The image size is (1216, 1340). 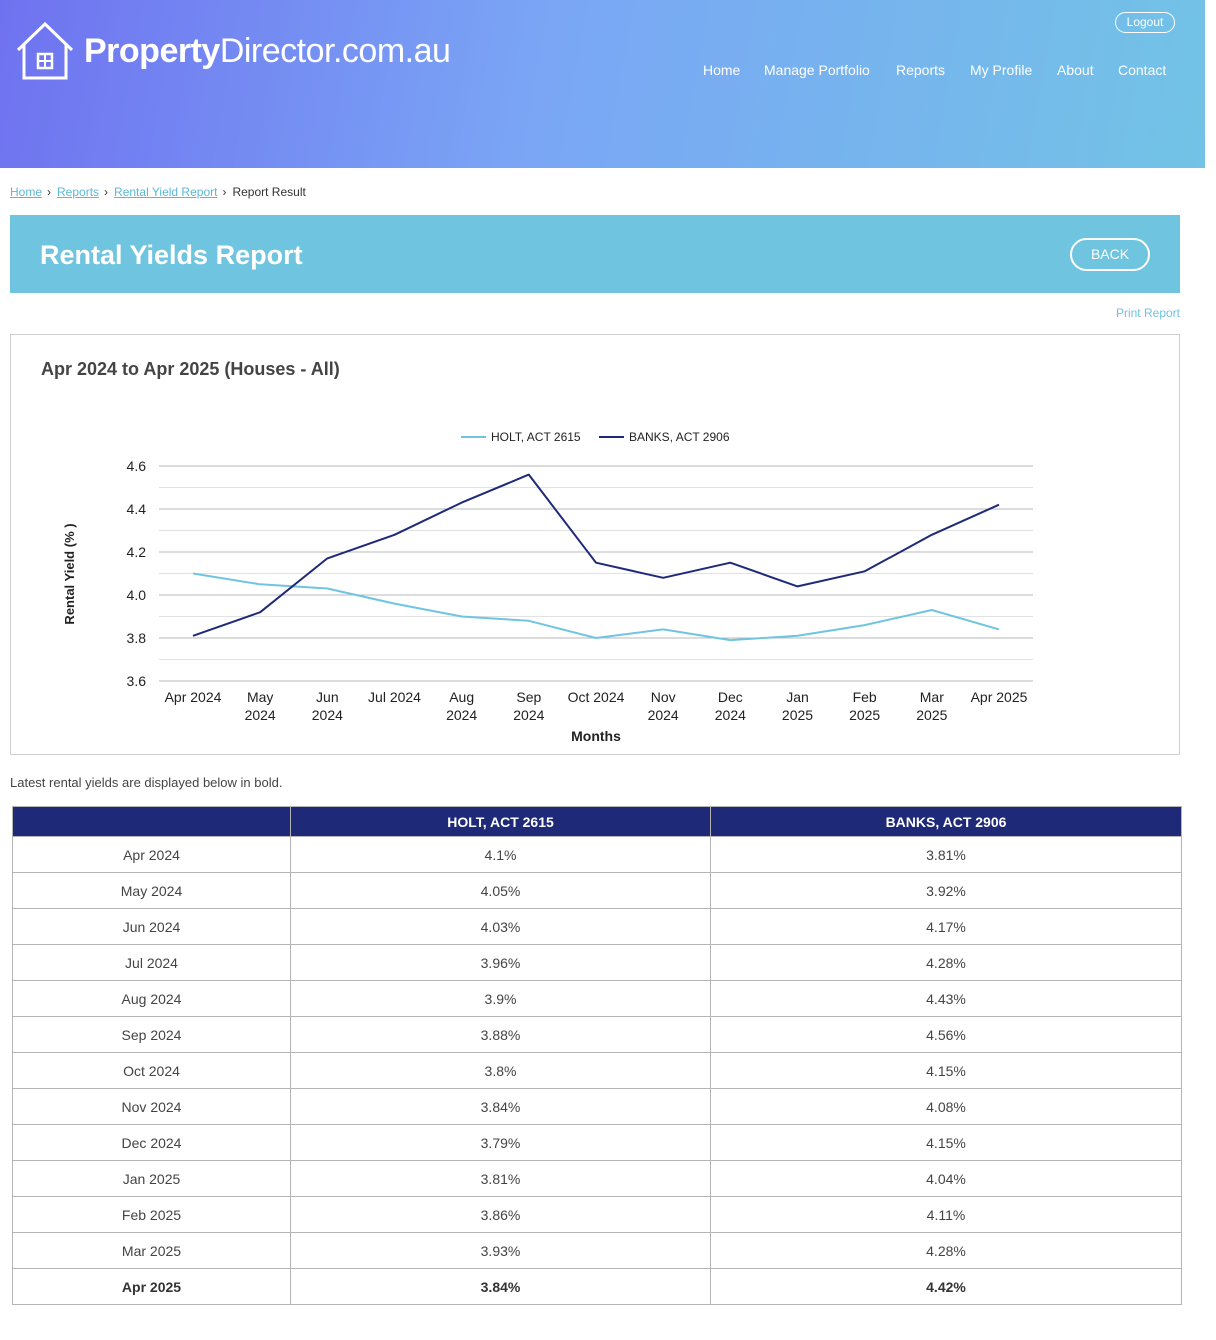 What do you see at coordinates (797, 706) in the screenshot?
I see `x-tick-label: Jan 2025` at bounding box center [797, 706].